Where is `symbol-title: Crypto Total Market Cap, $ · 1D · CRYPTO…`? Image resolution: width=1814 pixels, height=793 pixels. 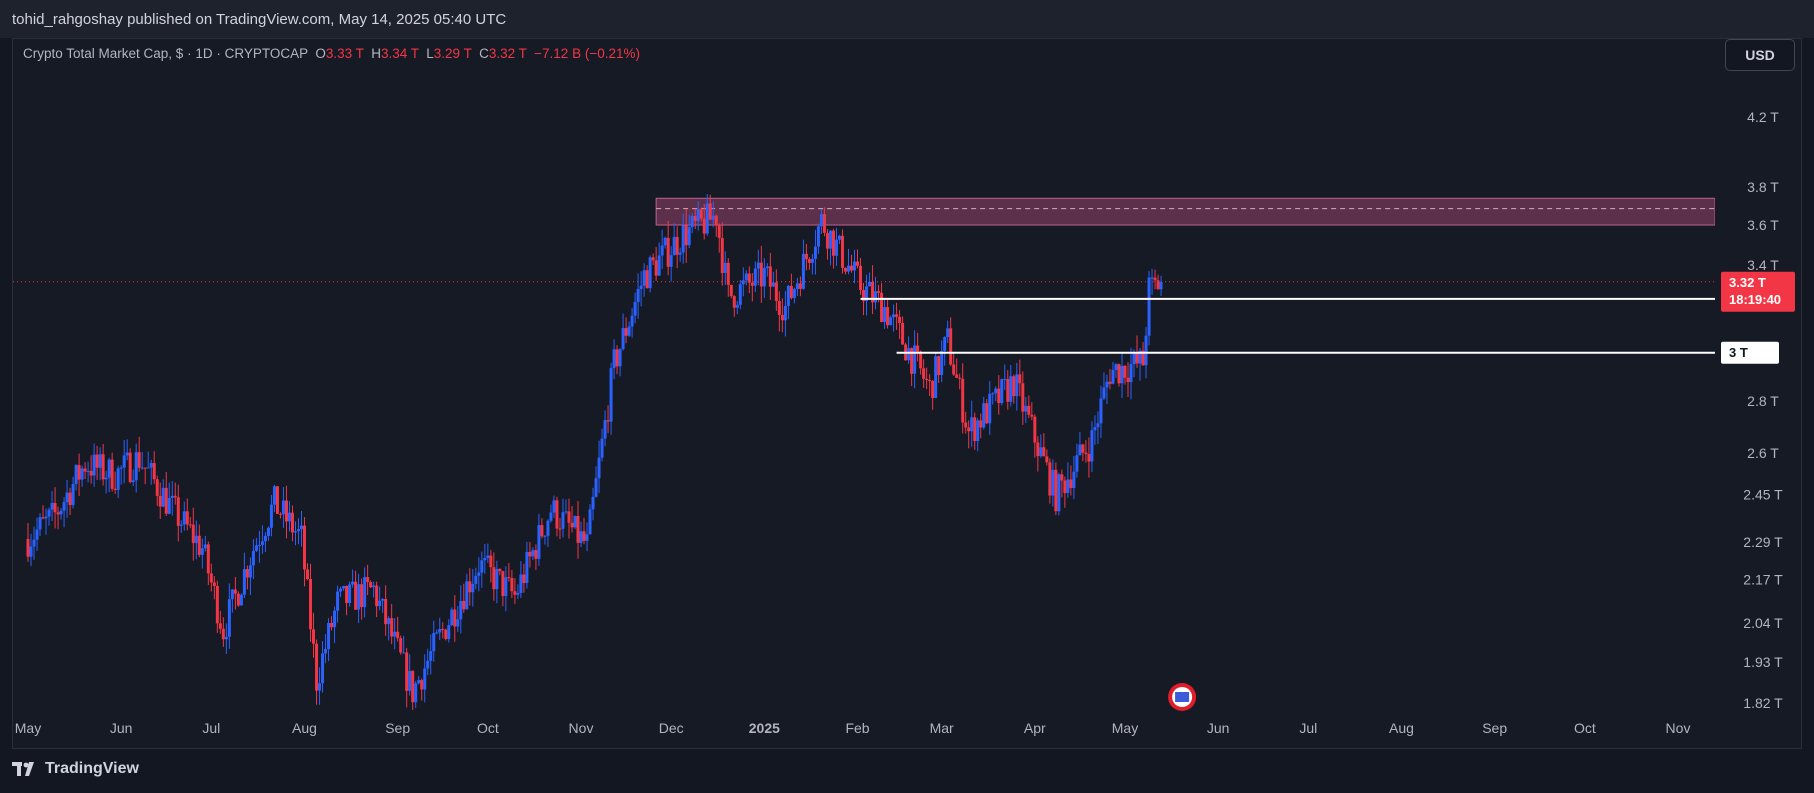
symbol-title: Crypto Total Market Cap, $ · 1D · CRYPTO… is located at coordinates (165, 53).